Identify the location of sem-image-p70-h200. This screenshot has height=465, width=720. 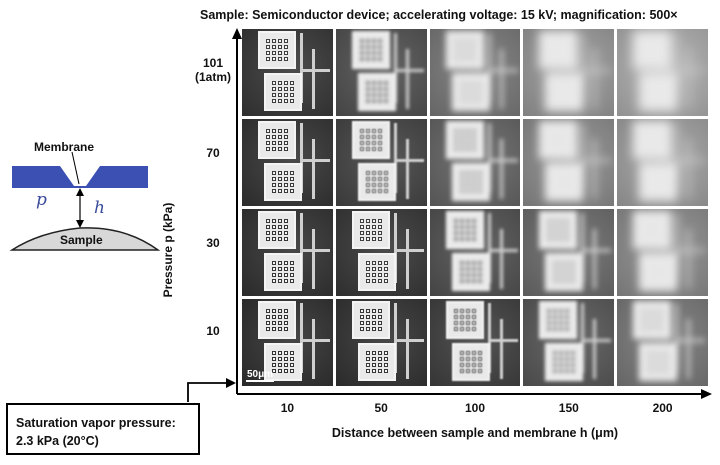
(662, 162).